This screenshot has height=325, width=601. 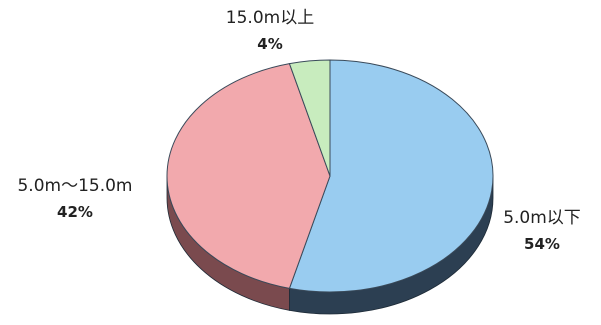 What do you see at coordinates (270, 18) in the screenshot?
I see `slice-category: 15.0m以上` at bounding box center [270, 18].